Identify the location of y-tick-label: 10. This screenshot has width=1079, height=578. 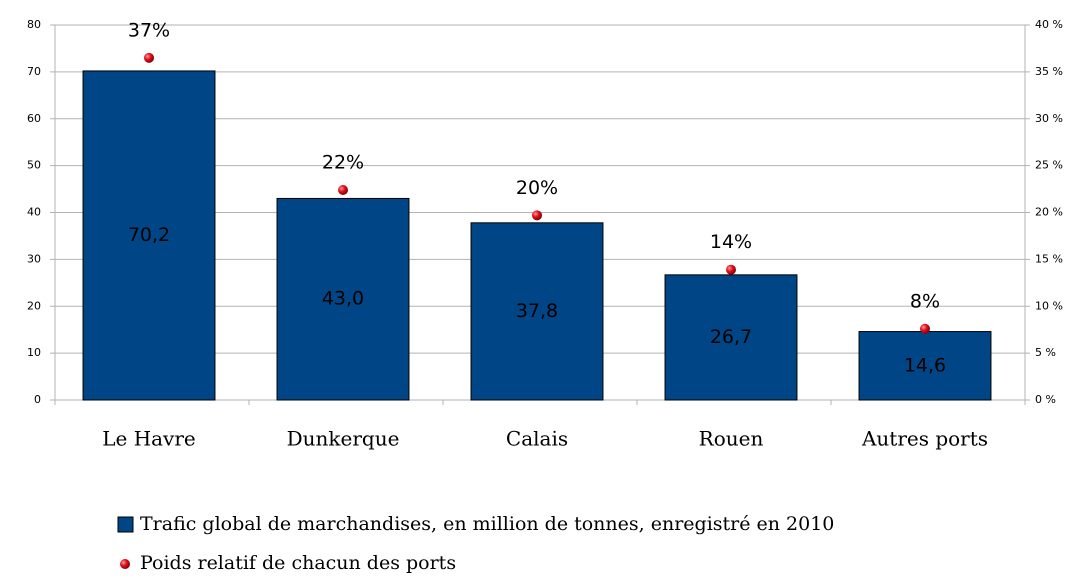
(34, 352).